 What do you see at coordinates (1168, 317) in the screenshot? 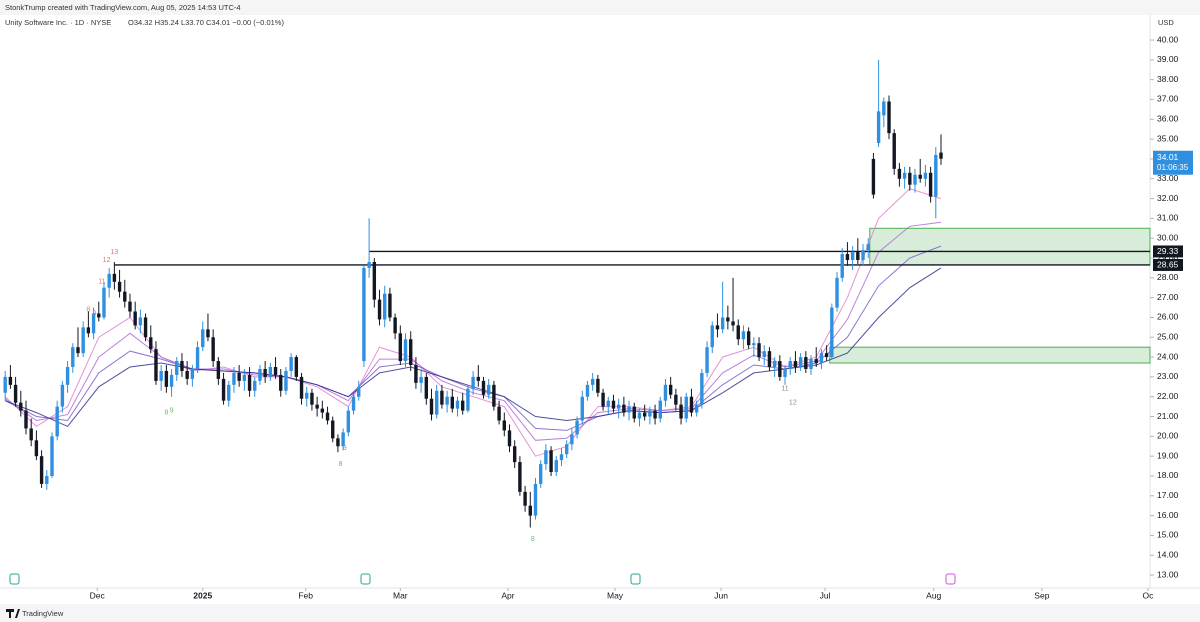
I see `y-tick-label: 26.00` at bounding box center [1168, 317].